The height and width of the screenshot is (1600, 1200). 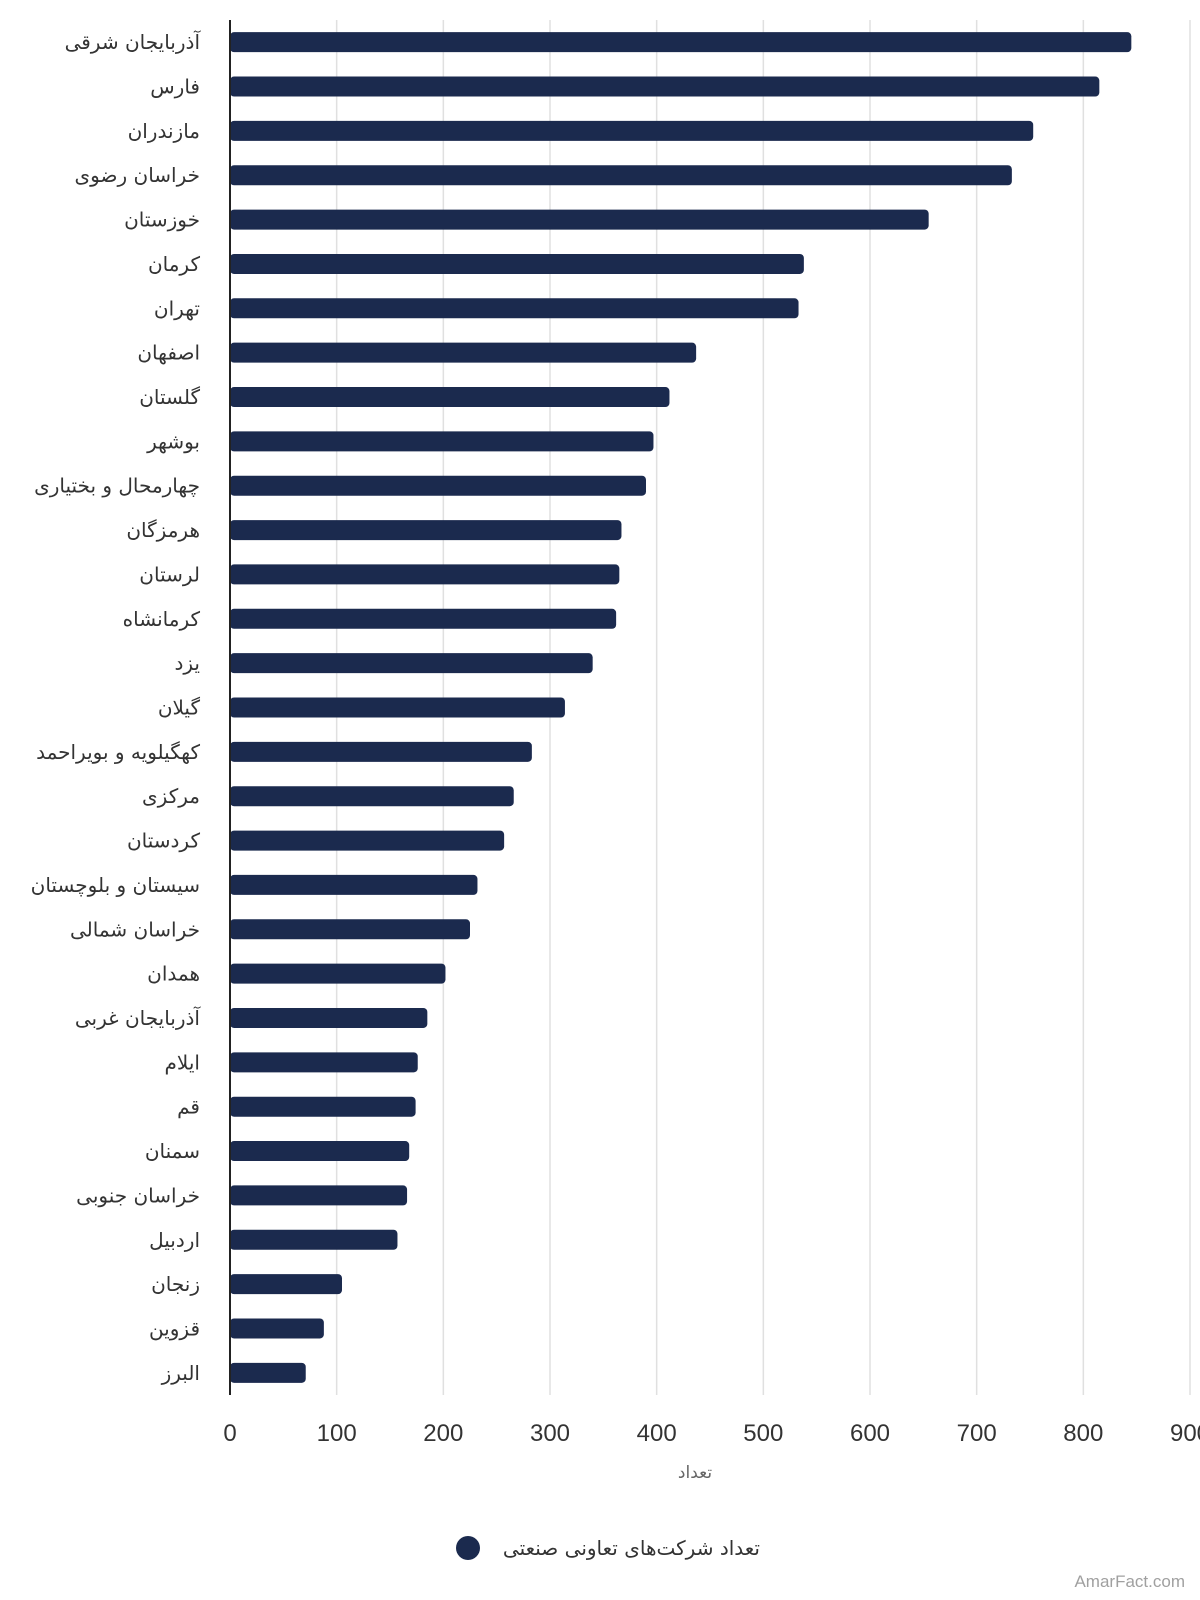 I want to click on category-label-19: سیستان و بلوچستان, so click(x=115, y=885).